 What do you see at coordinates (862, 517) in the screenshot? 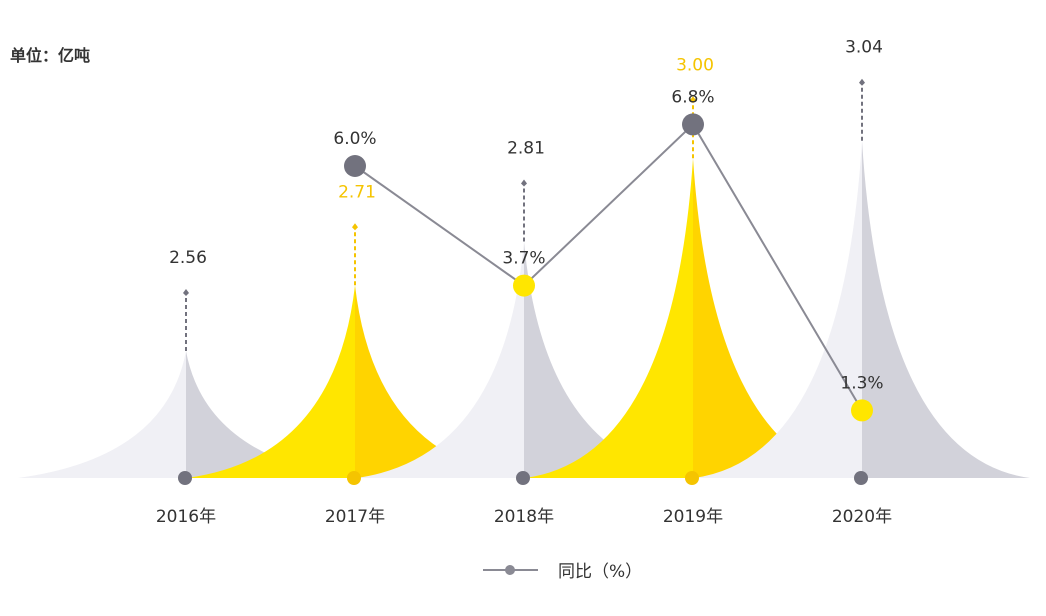
I see `x-tick-label: 2020年` at bounding box center [862, 517].